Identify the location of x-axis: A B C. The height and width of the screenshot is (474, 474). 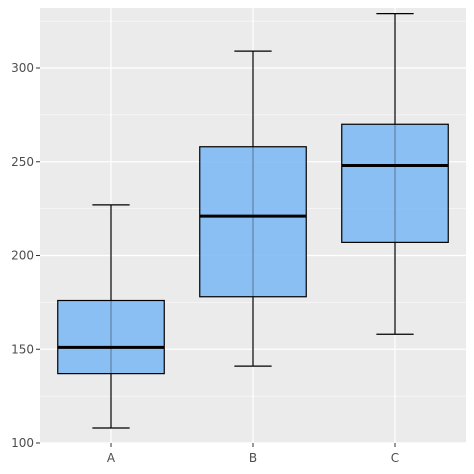
(253, 454).